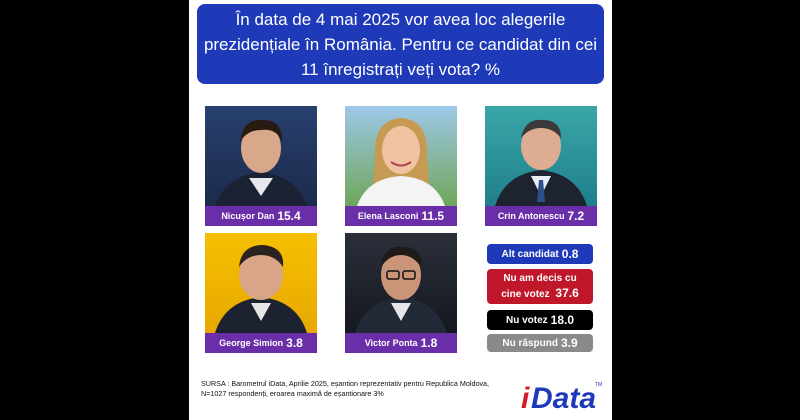 The width and height of the screenshot is (800, 420). I want to click on candidate-value: 11.5, so click(433, 216).